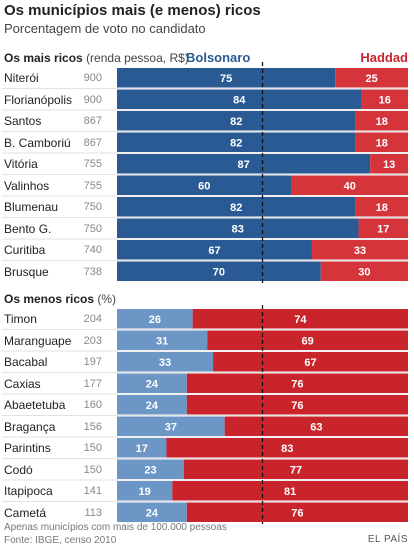 The height and width of the screenshot is (550, 414). I want to click on label-bolsonaro-poor-4: 24, so click(152, 406).